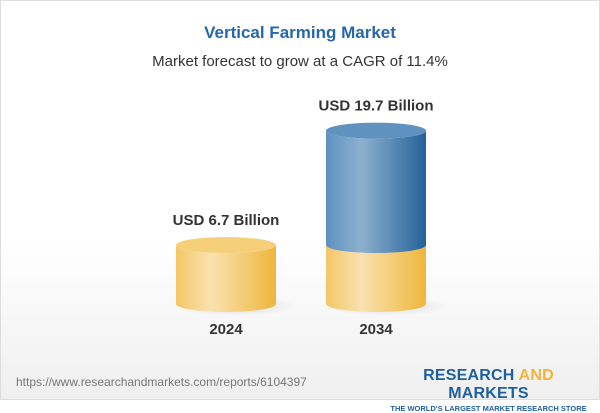  I want to click on value-label-2034: USD 19.7 Billion, so click(375, 106).